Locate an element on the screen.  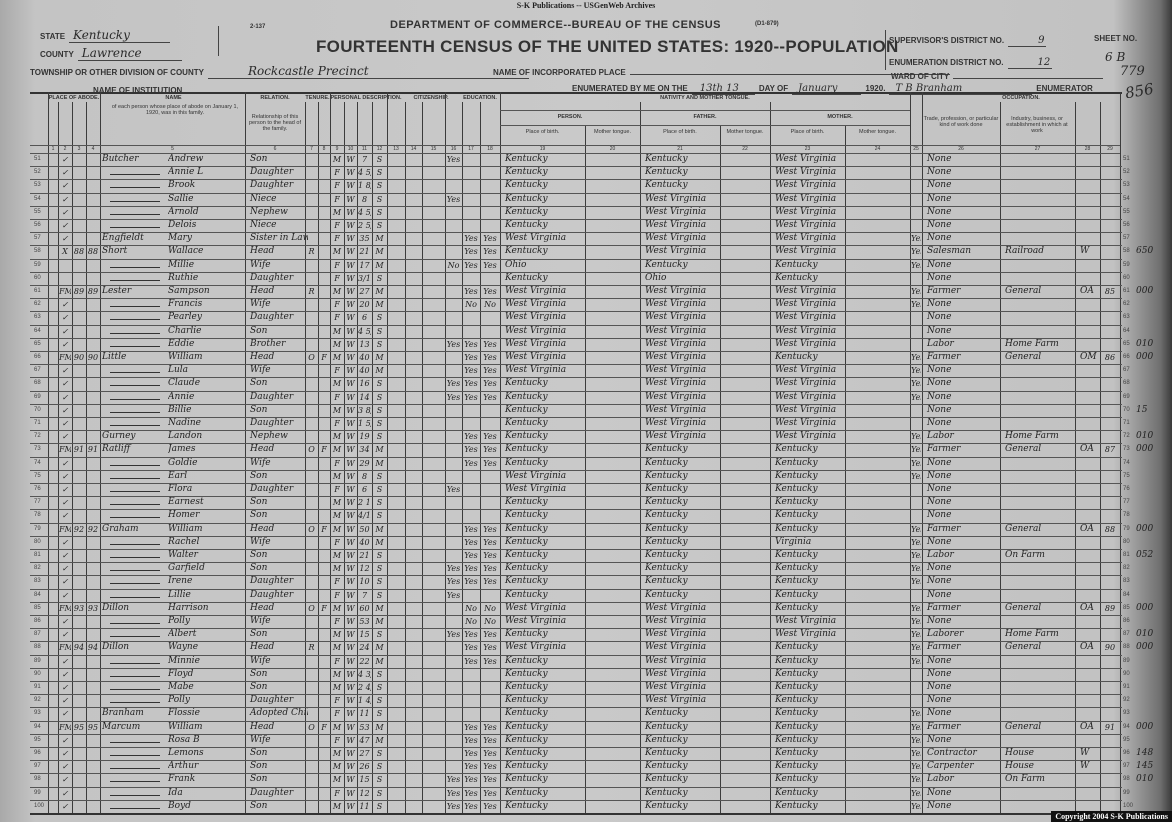
cell-rel: Nephew is located at coordinates (269, 436).